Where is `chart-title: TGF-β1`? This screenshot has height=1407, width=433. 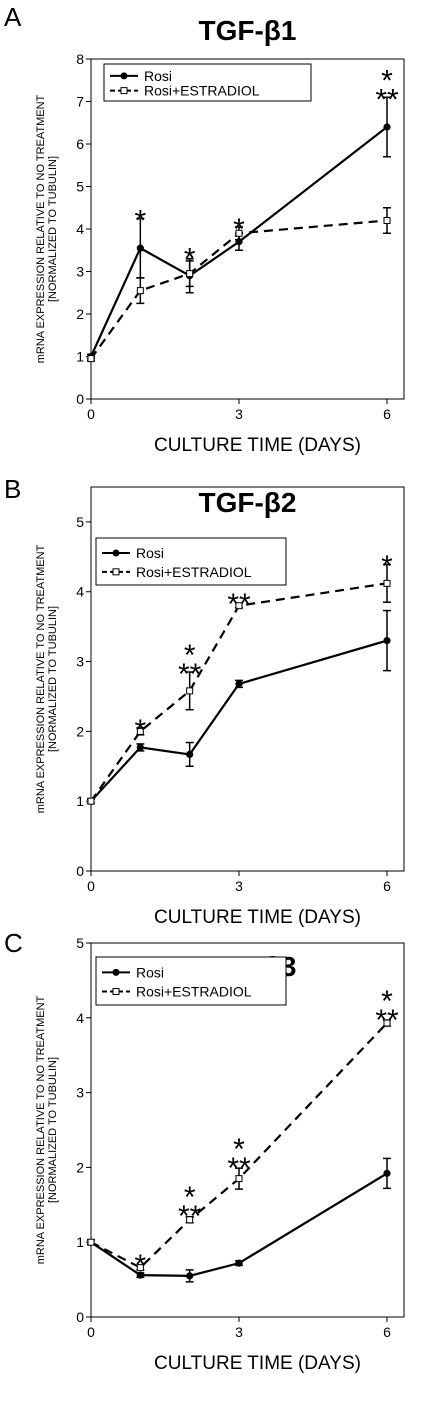 chart-title: TGF-β1 is located at coordinates (248, 30).